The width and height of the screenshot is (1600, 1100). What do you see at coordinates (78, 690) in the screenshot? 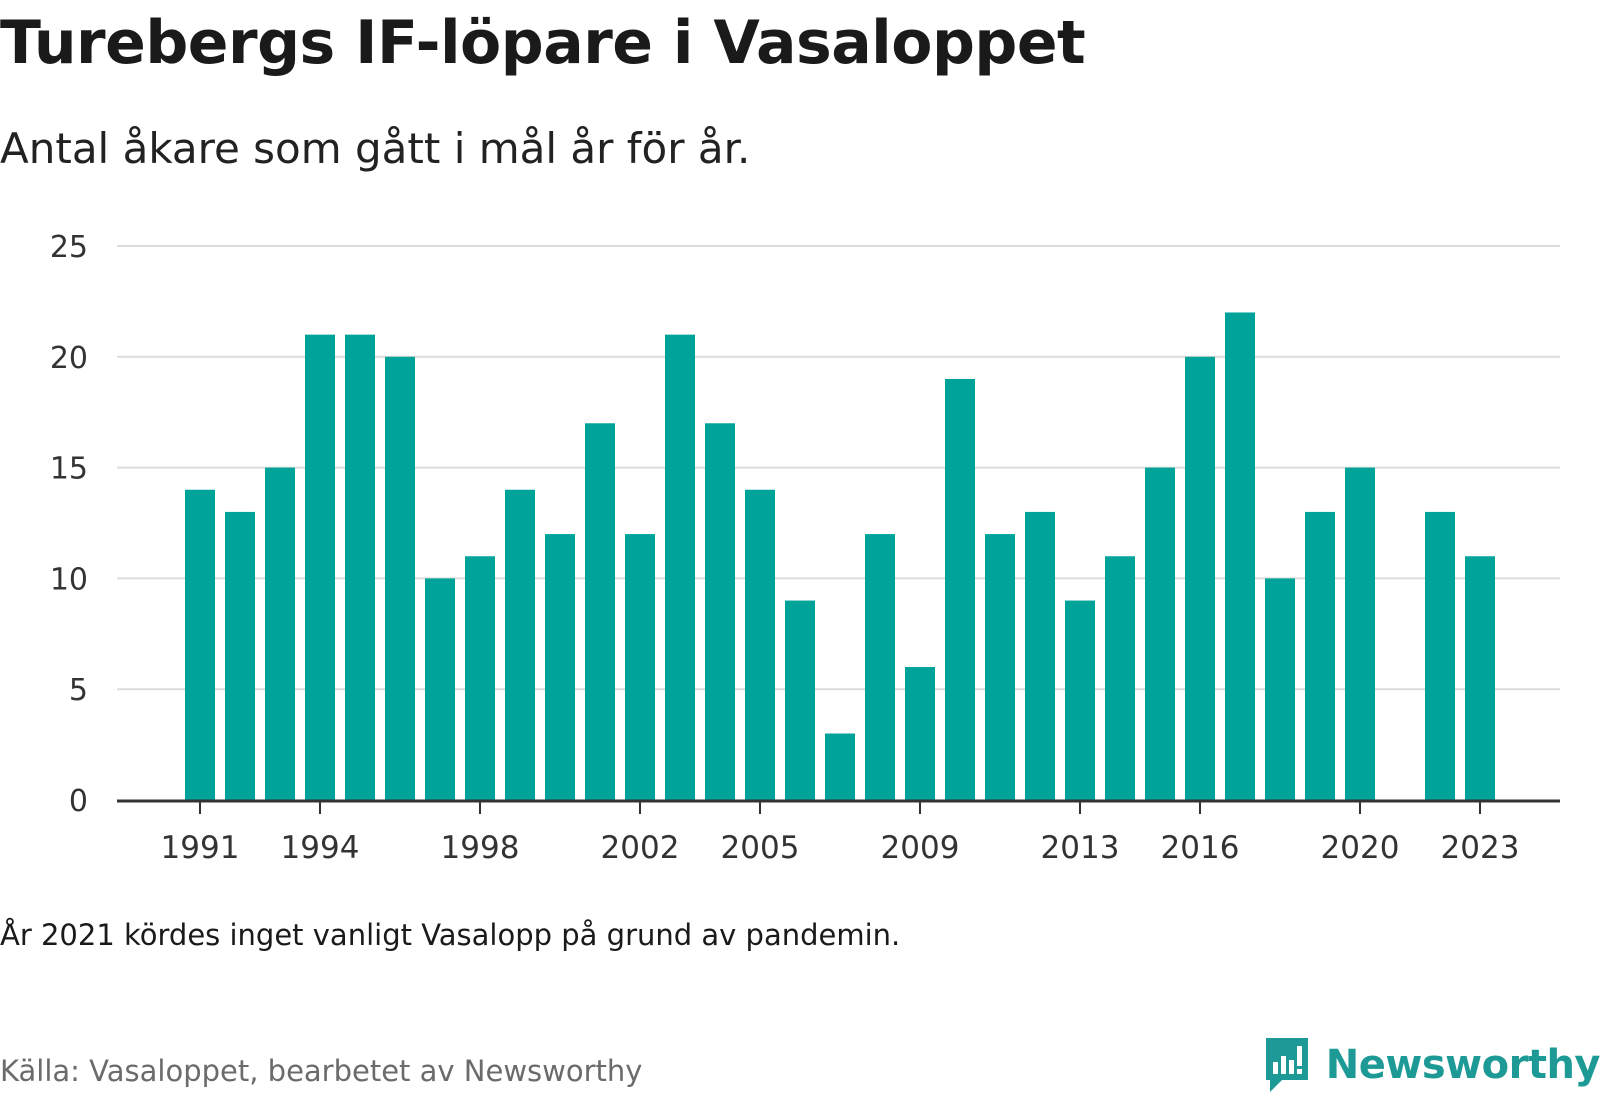
I see `y-tick-label: 5` at bounding box center [78, 690].